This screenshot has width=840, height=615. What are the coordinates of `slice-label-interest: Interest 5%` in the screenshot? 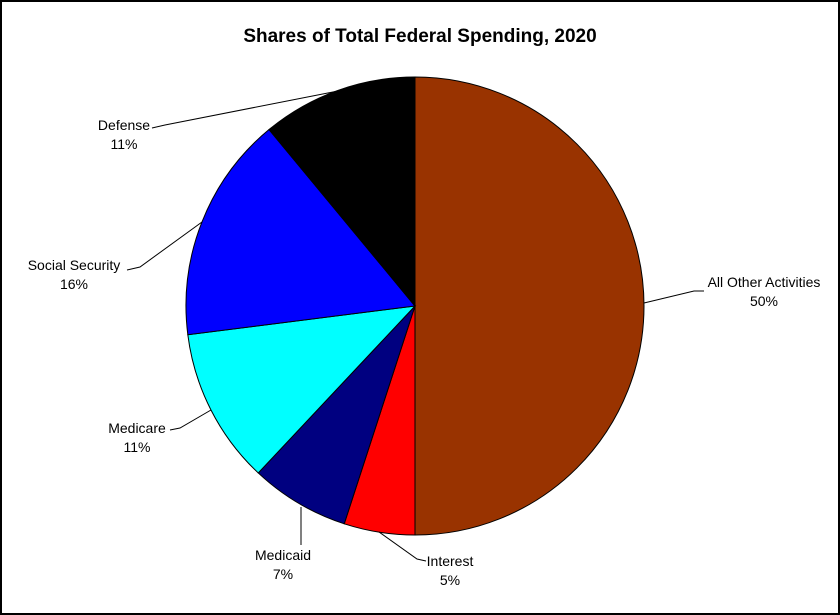 It's located at (450, 570).